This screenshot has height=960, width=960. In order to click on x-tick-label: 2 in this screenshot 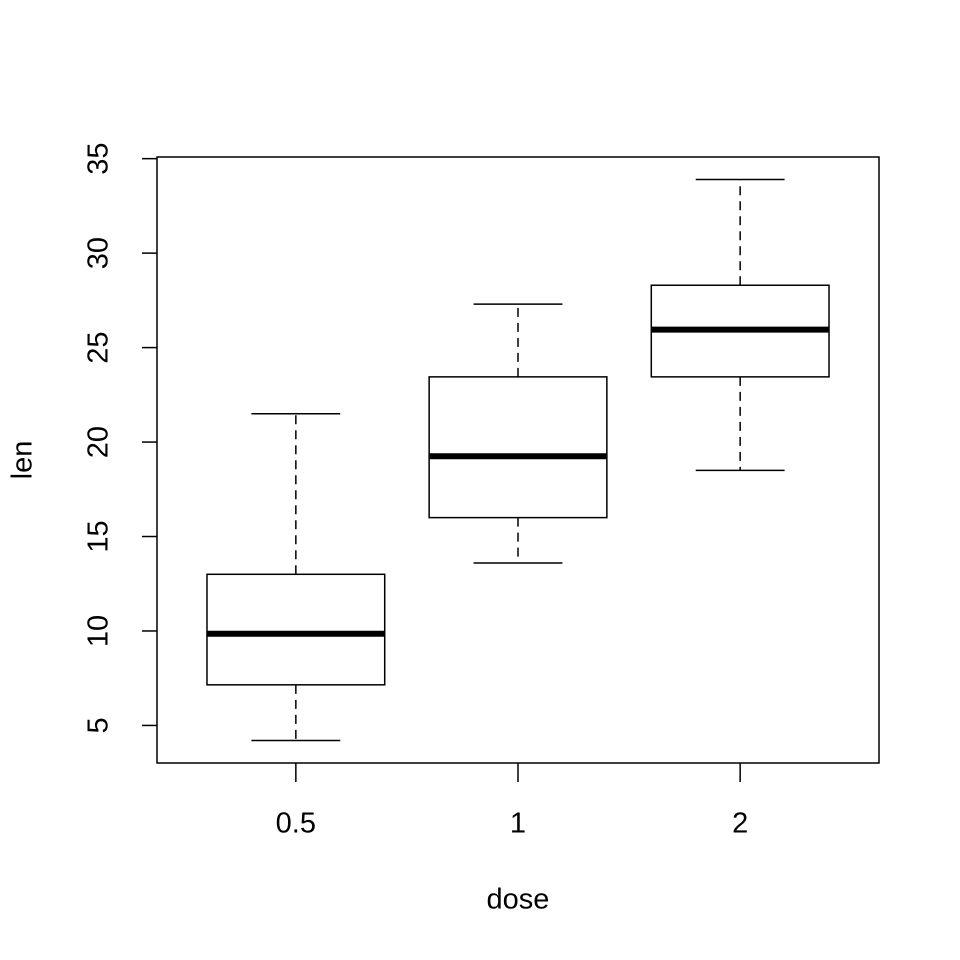, I will do `click(740, 824)`.